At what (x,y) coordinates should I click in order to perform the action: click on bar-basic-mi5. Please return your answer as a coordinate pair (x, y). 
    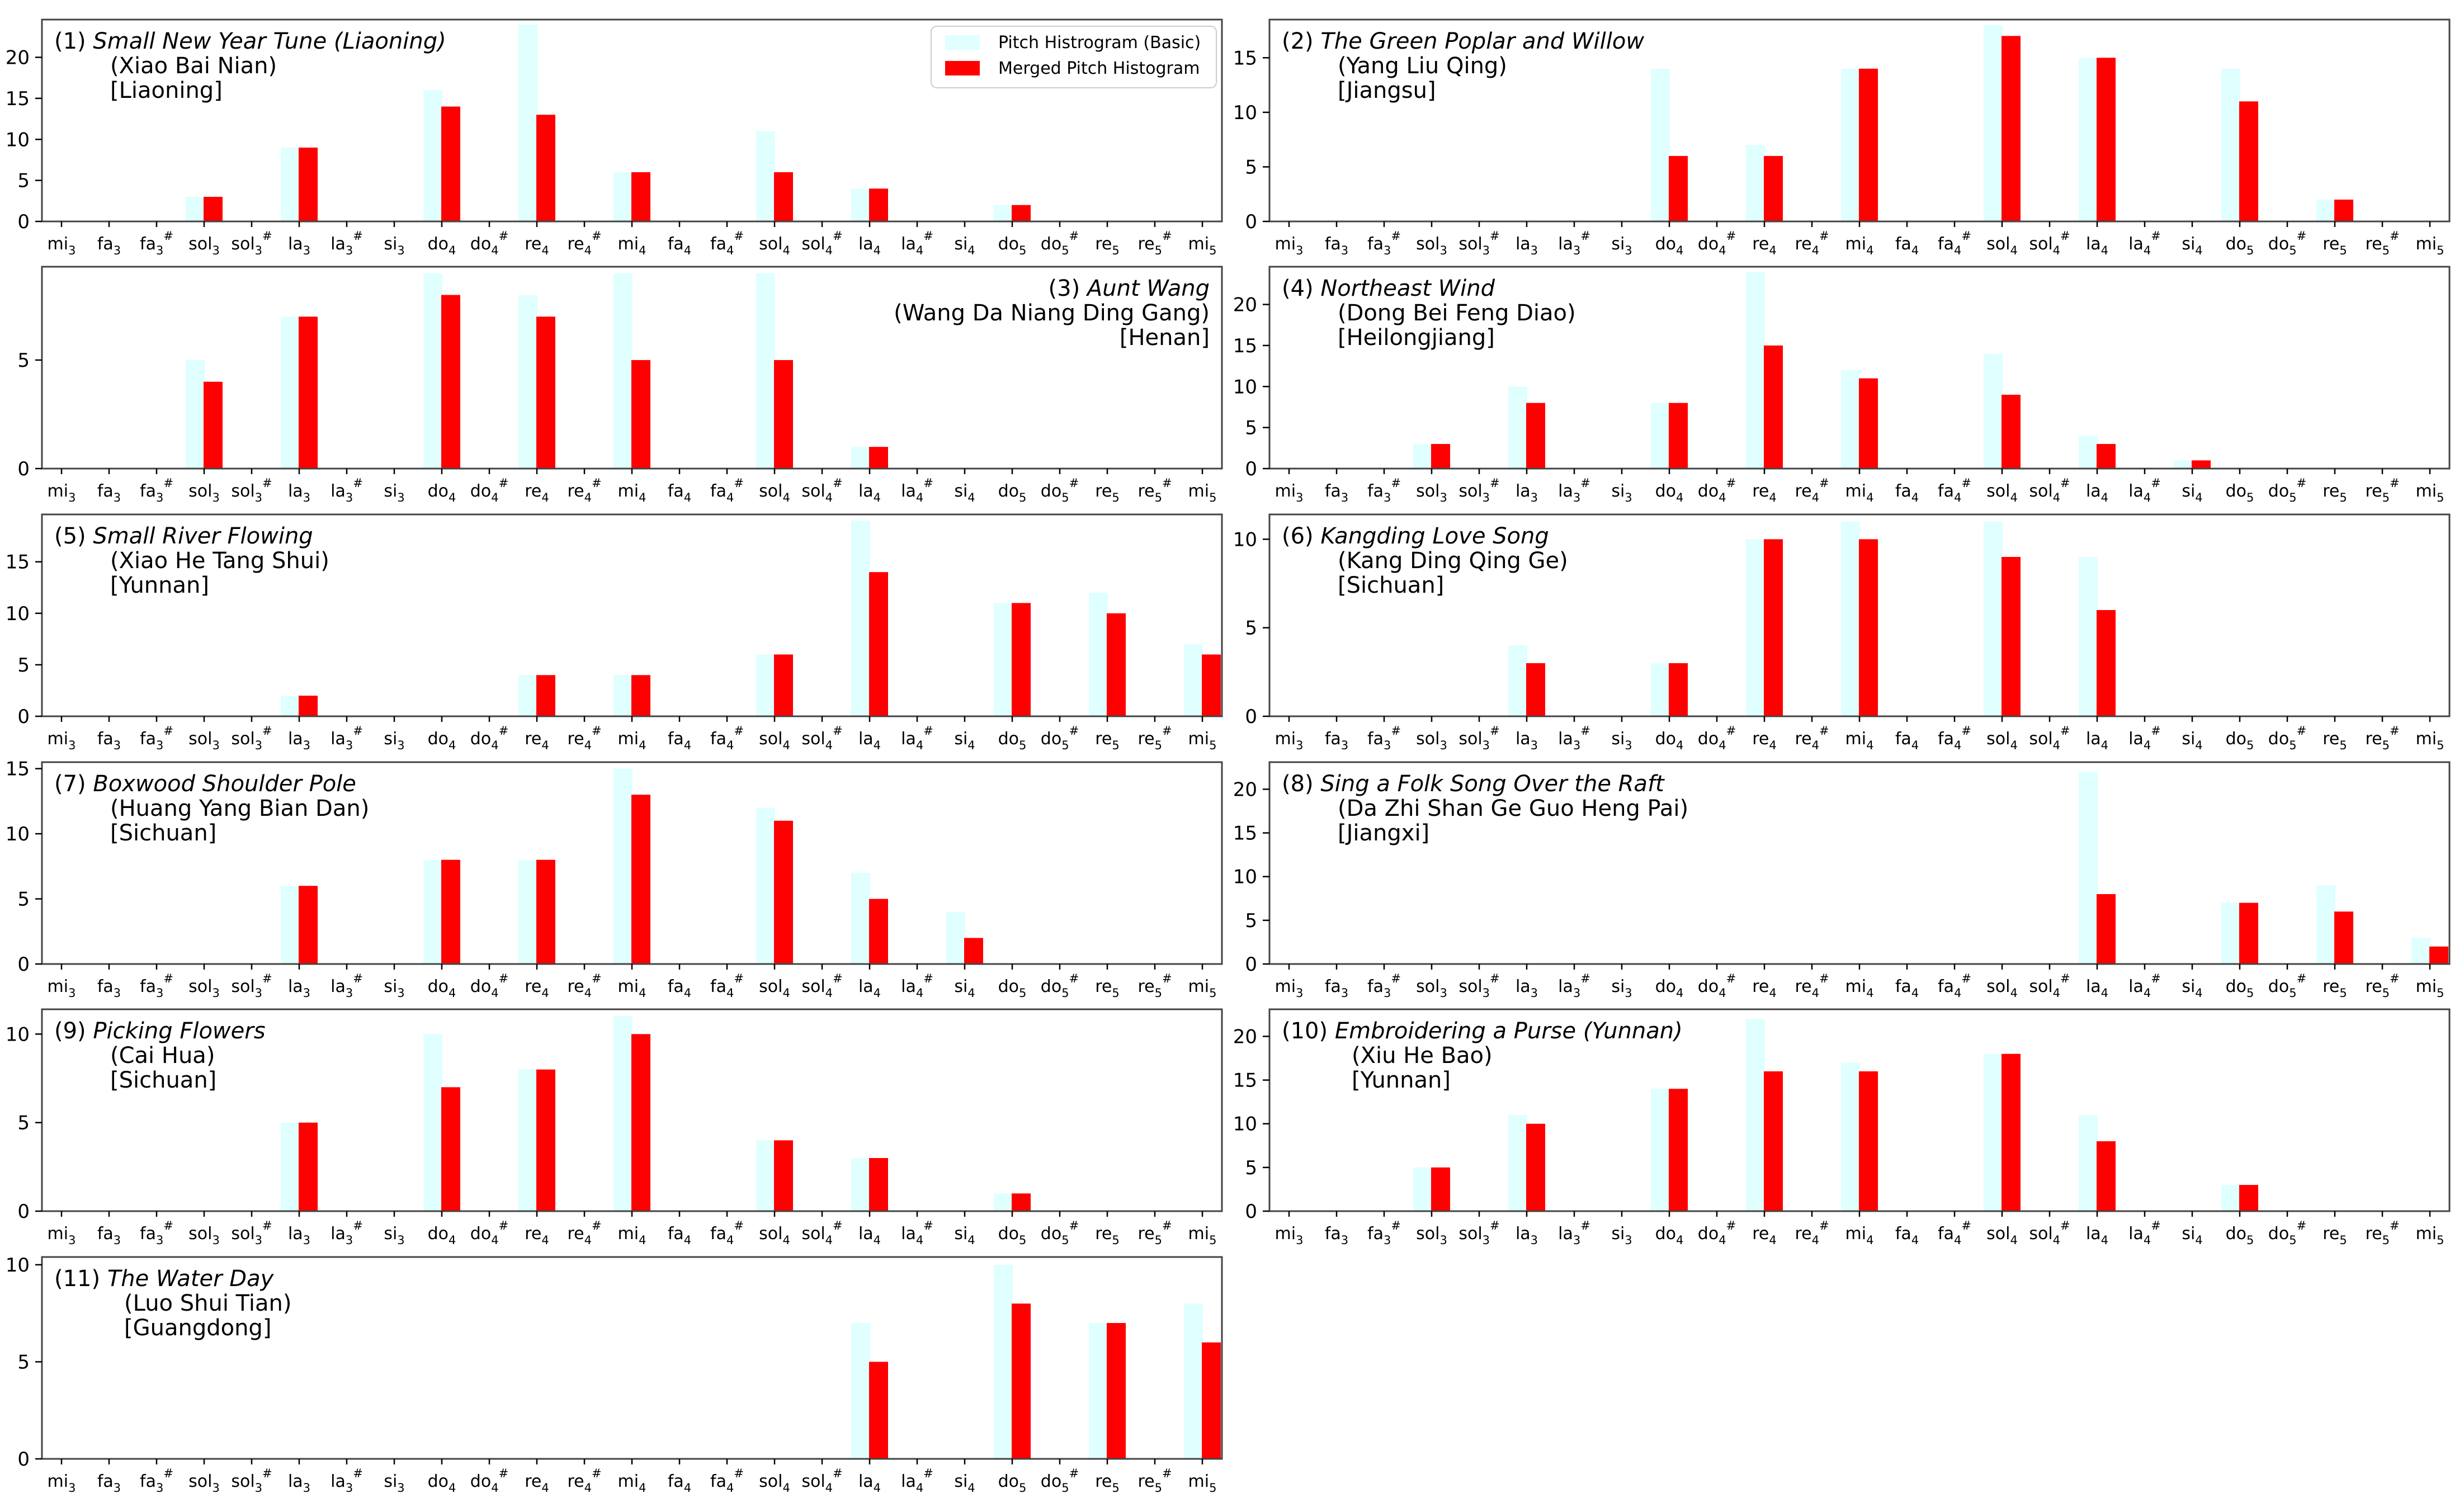
    Looking at the image, I should click on (1193, 680).